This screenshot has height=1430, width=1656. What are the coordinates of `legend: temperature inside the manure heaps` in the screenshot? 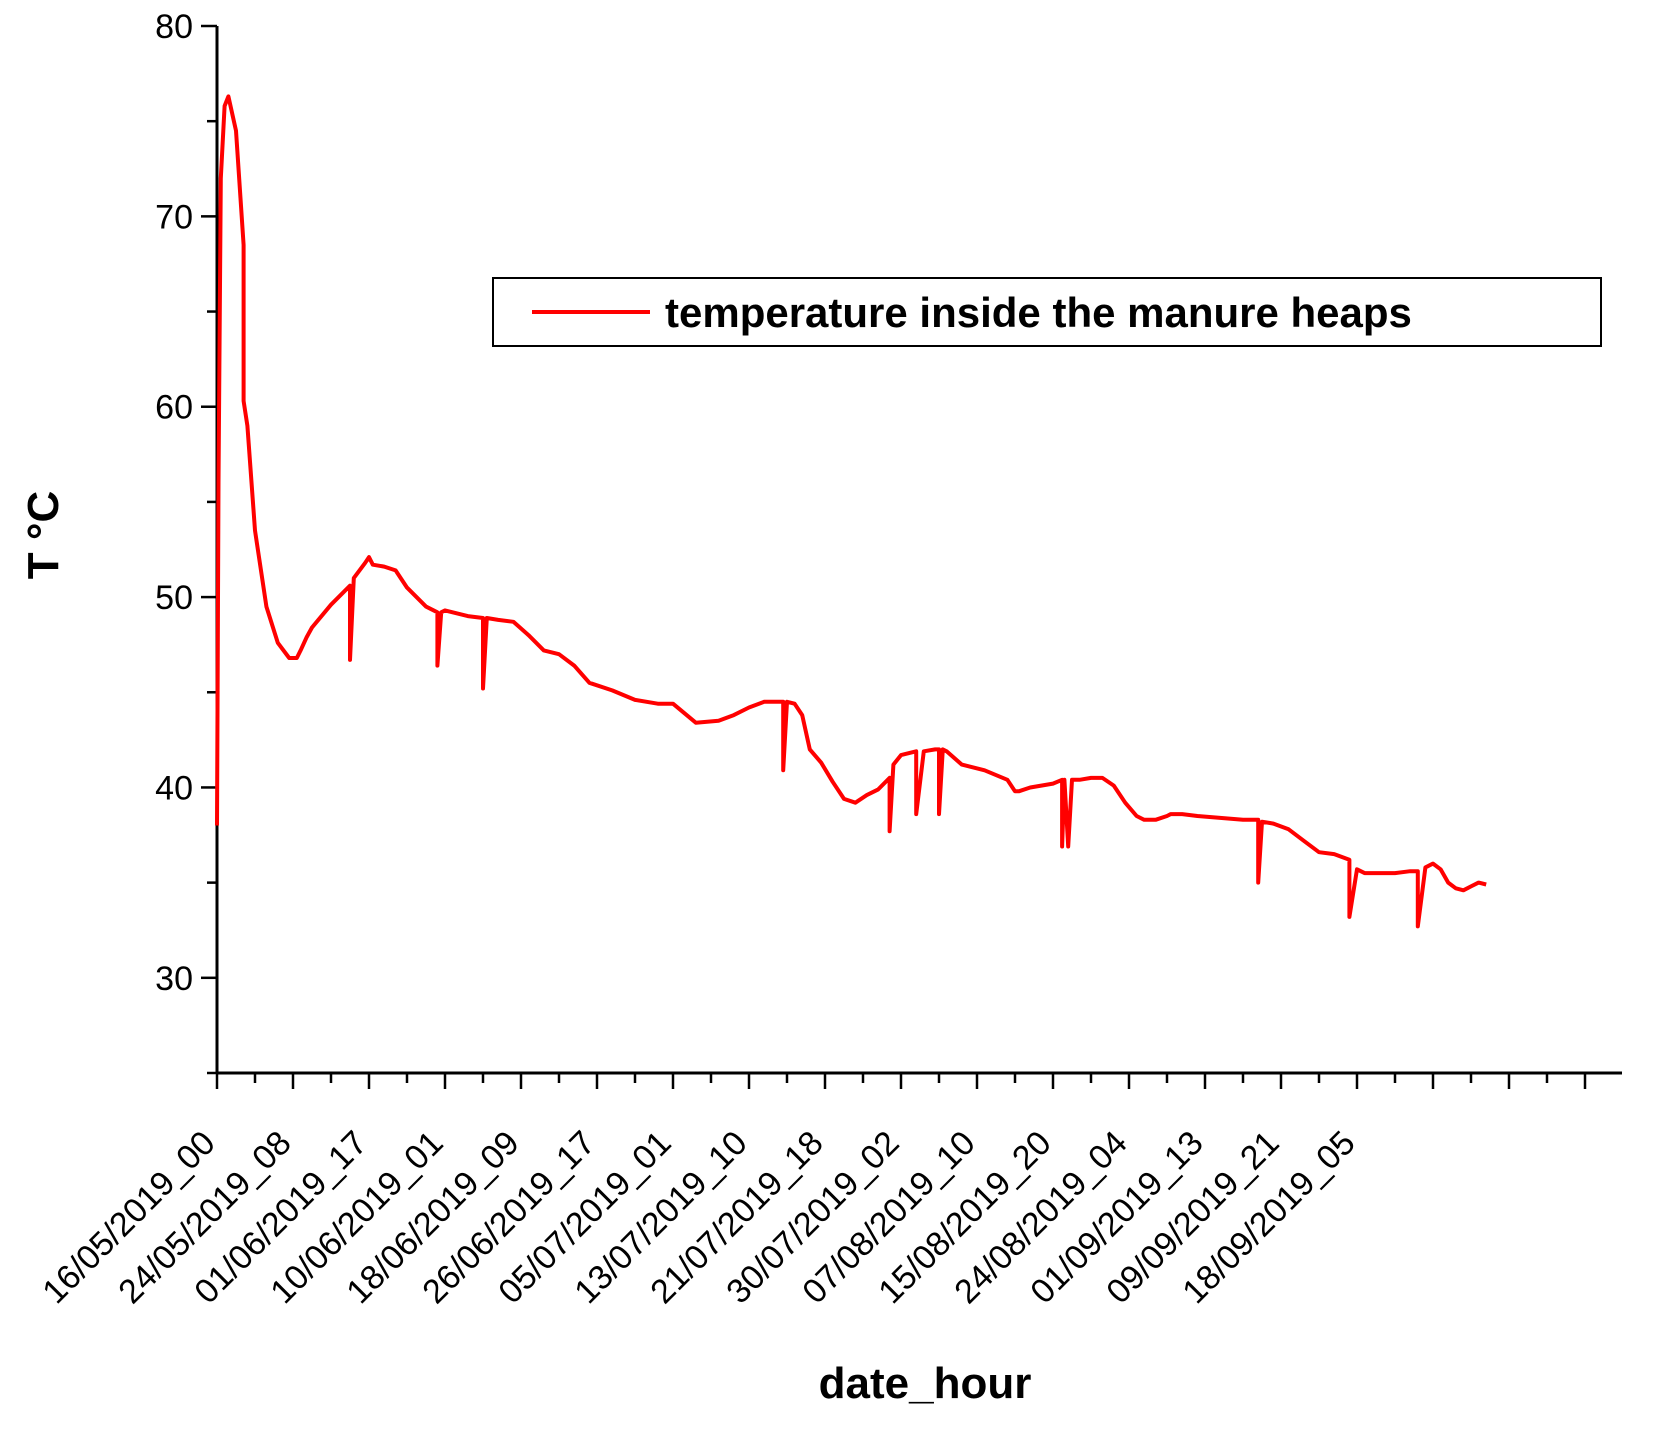 It's located at (1047, 312).